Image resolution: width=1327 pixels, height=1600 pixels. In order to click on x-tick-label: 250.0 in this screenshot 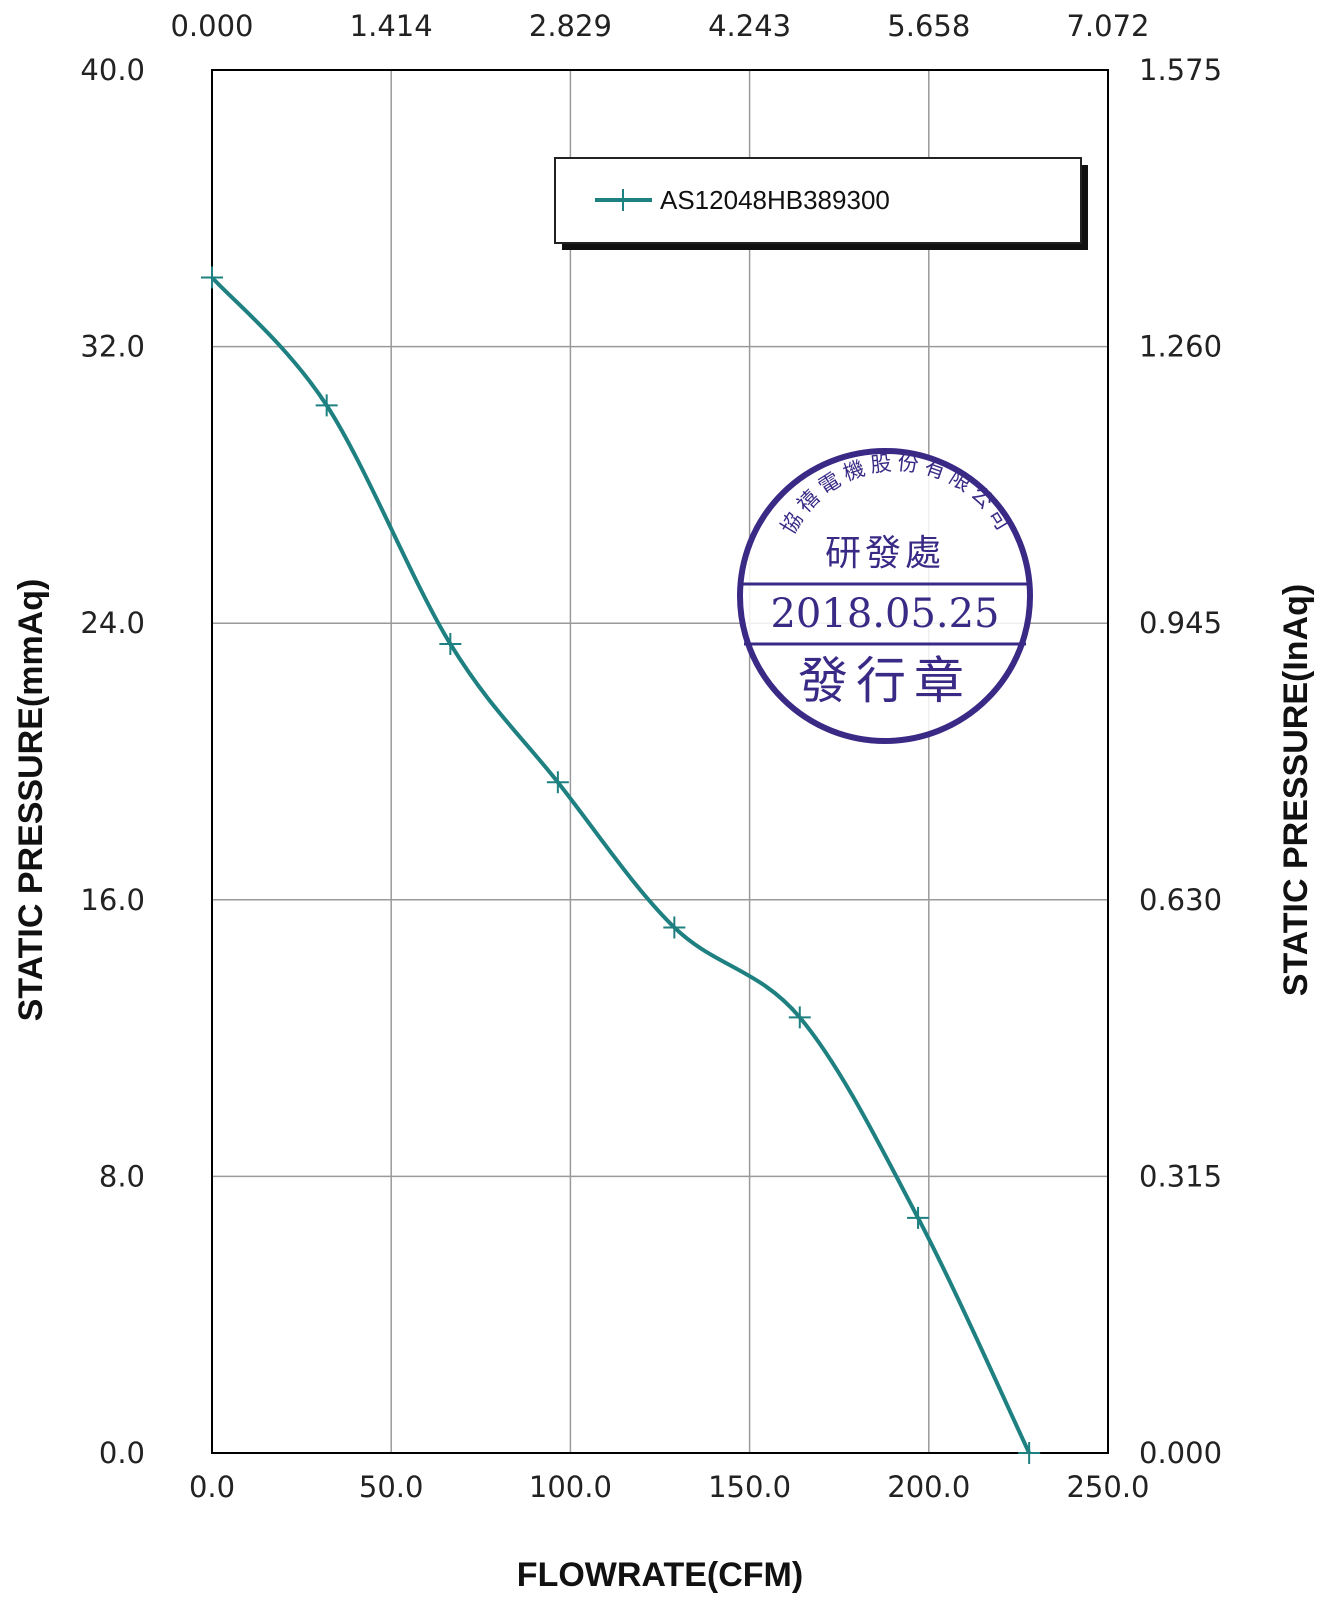, I will do `click(1107, 1487)`.